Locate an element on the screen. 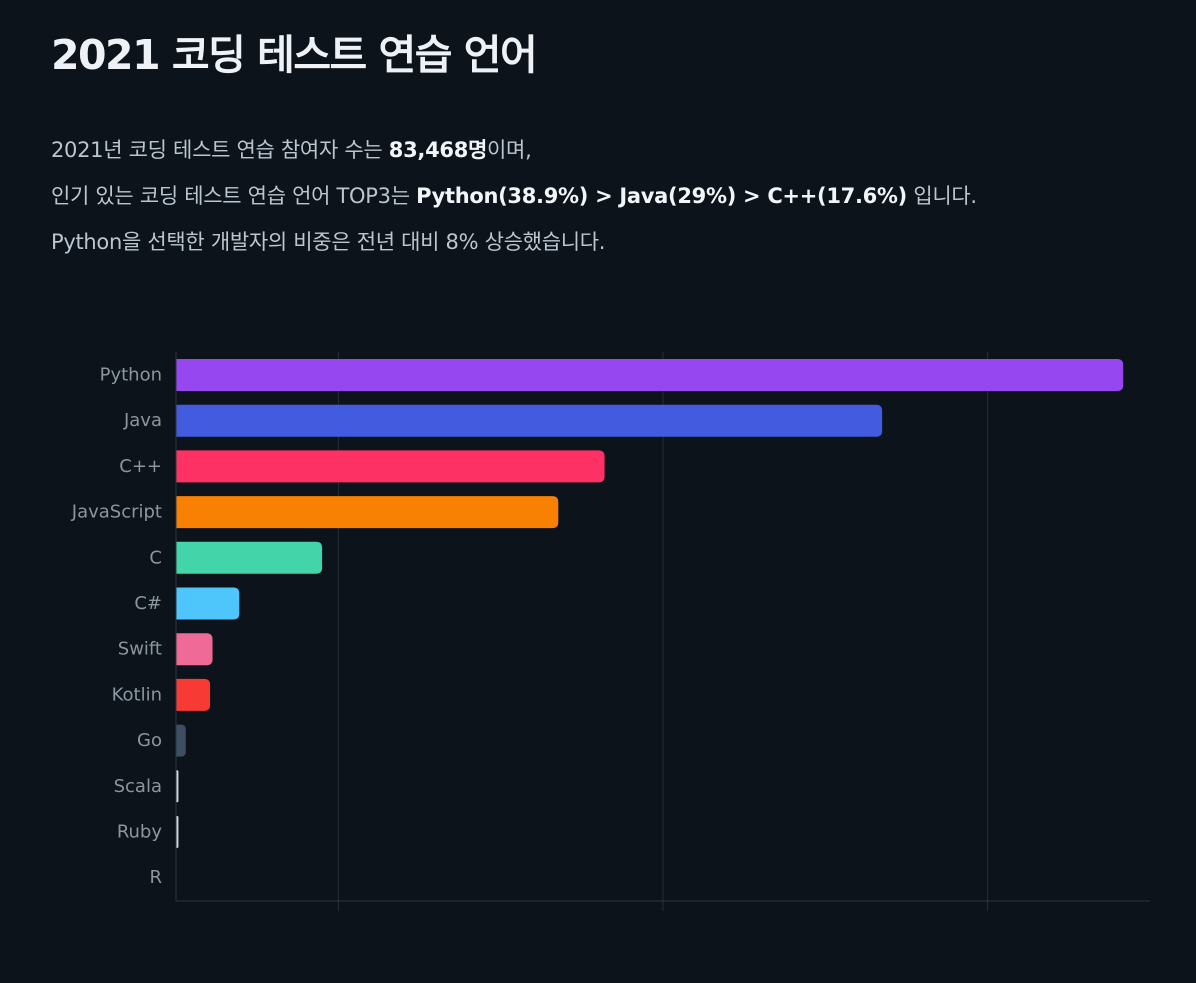 The image size is (1196, 983). bar-python is located at coordinates (650, 375).